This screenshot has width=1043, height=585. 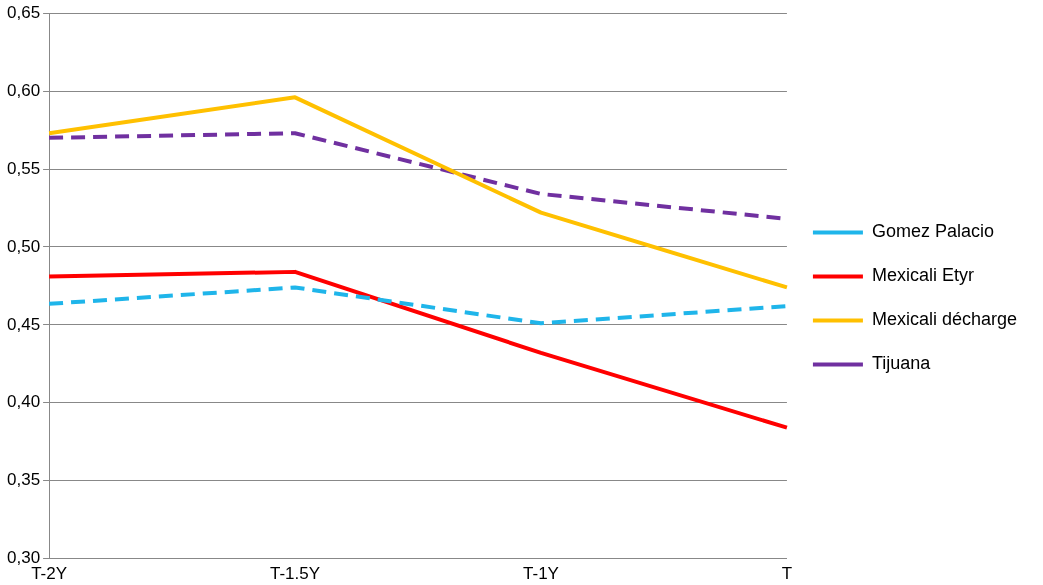 What do you see at coordinates (932, 231) in the screenshot?
I see `legend-label: Gomez Palacio` at bounding box center [932, 231].